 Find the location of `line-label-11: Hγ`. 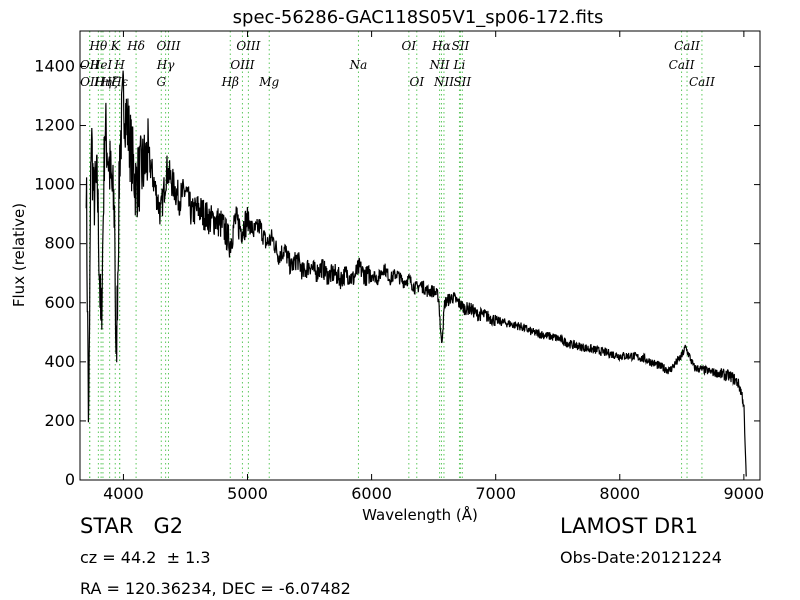

line-label-11: Hγ is located at coordinates (165, 65).